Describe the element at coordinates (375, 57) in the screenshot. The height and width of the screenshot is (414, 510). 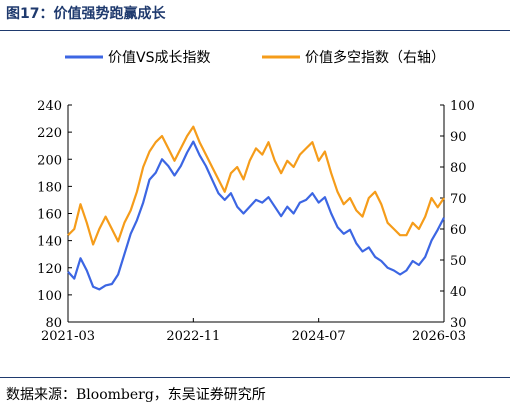
I see `legend-label-orange: 价值多空指数（右轴）` at that location.